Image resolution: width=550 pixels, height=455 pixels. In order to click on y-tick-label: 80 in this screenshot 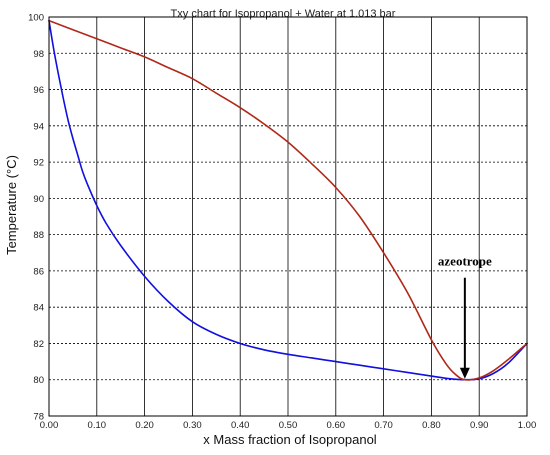, I will do `click(38, 380)`.